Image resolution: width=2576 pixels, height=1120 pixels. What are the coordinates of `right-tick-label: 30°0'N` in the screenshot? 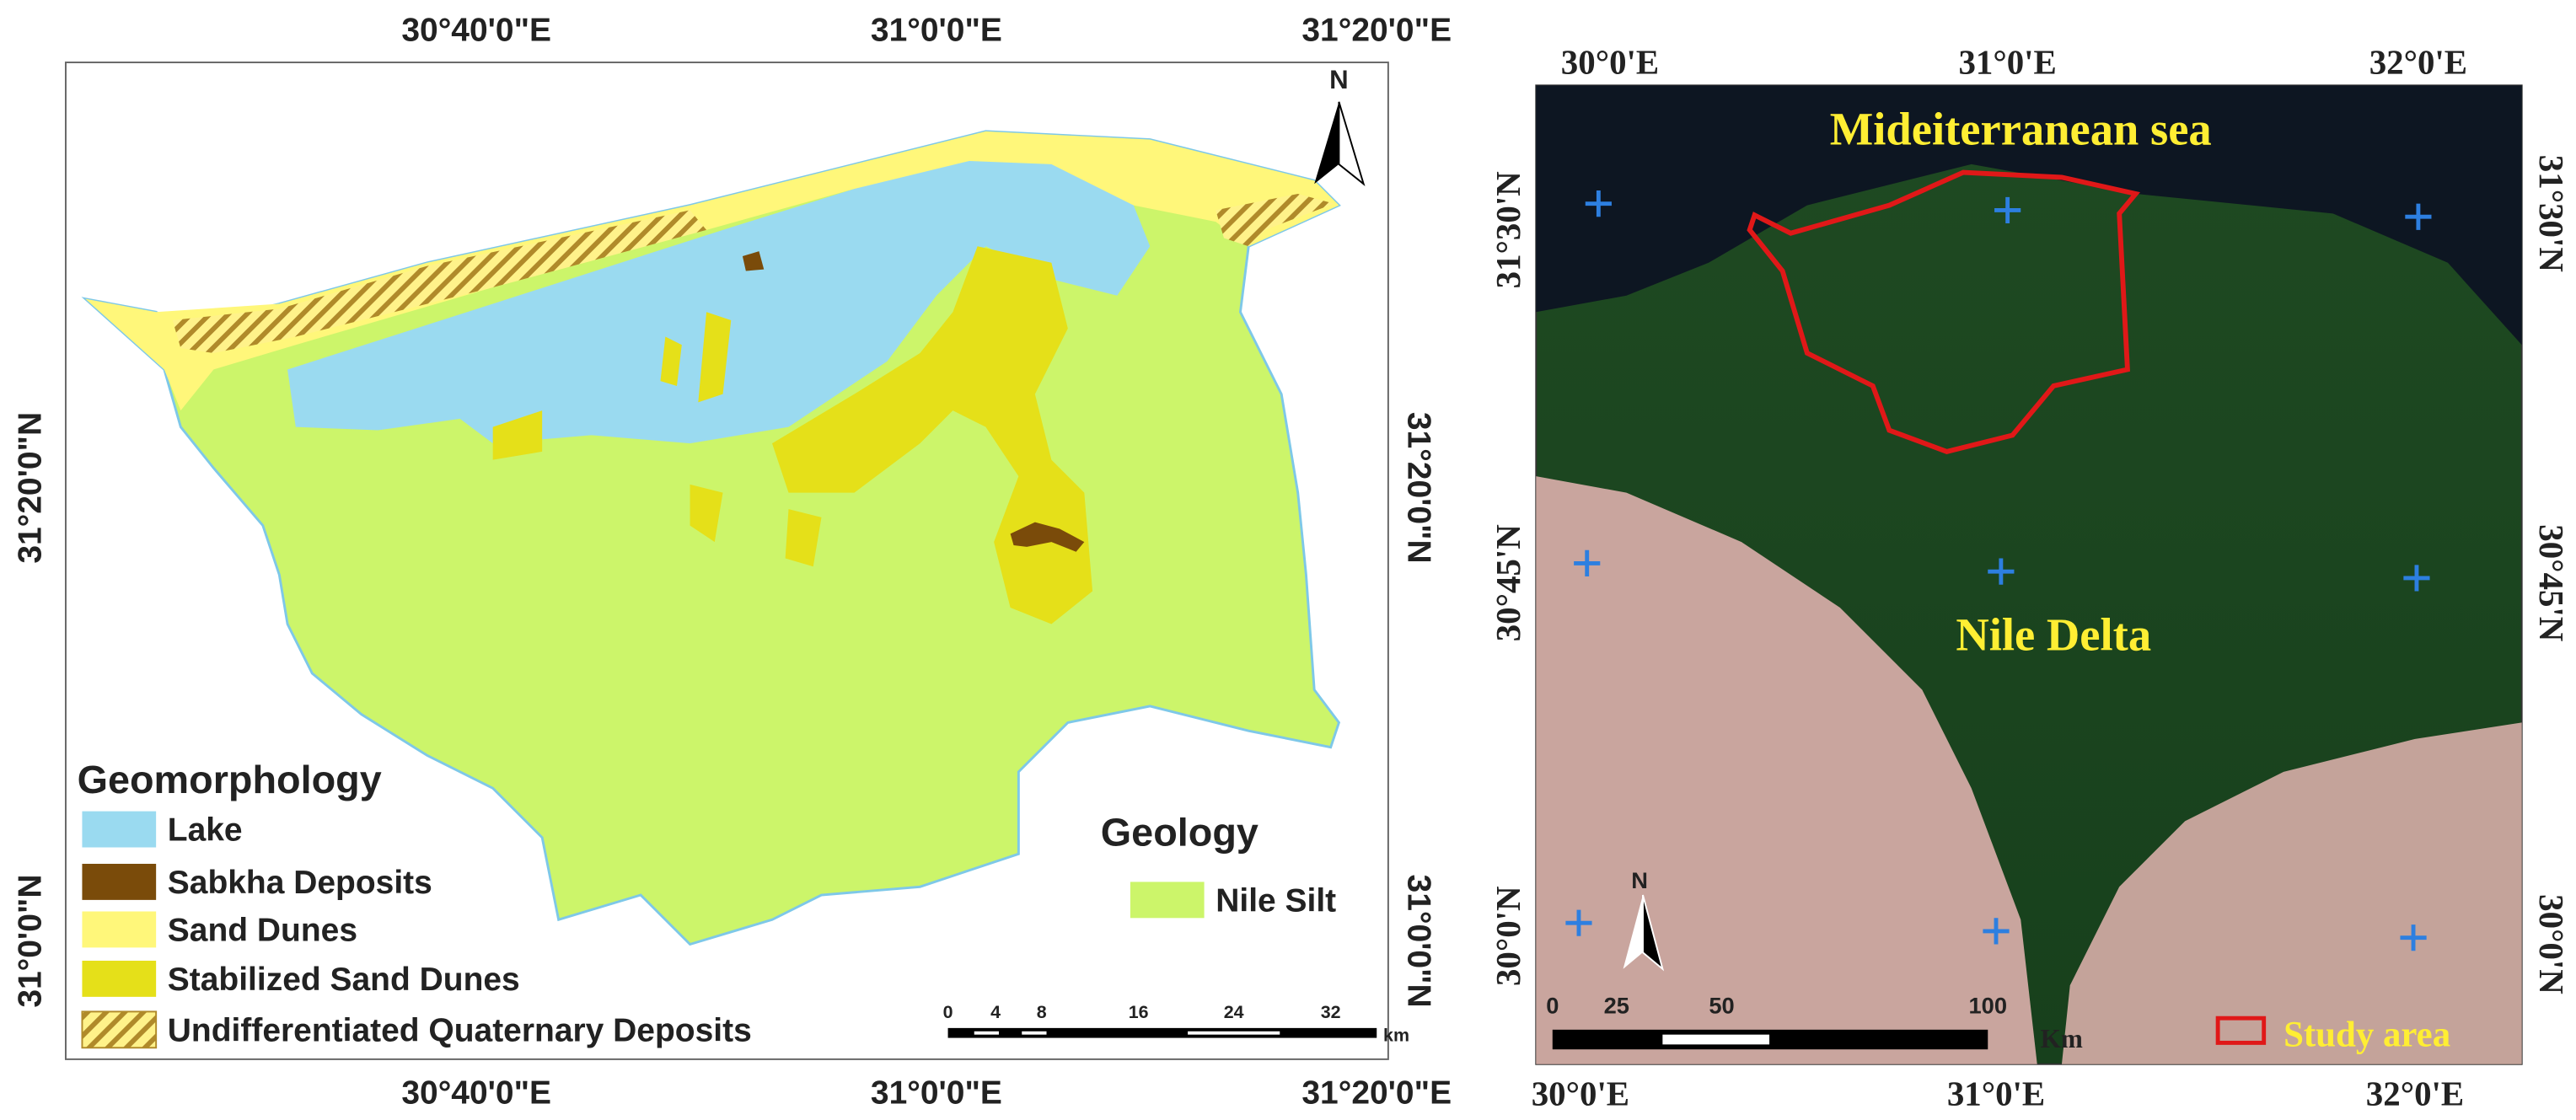 It's located at (2551, 944).